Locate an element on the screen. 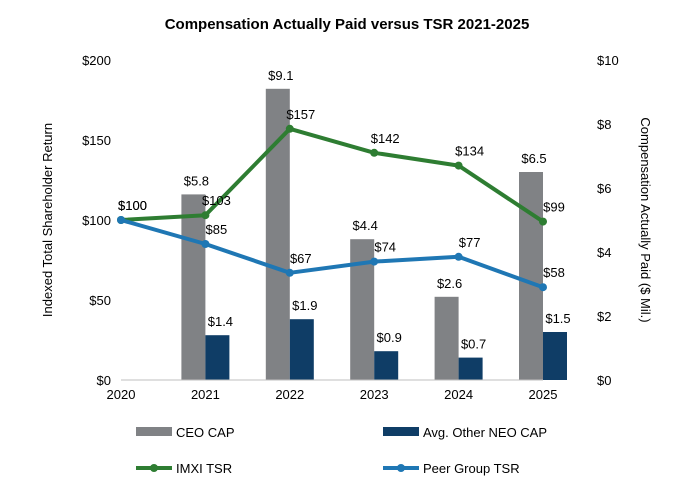  left-axis-ticks: $0 $50 $100 $150 $200 is located at coordinates (96, 220).